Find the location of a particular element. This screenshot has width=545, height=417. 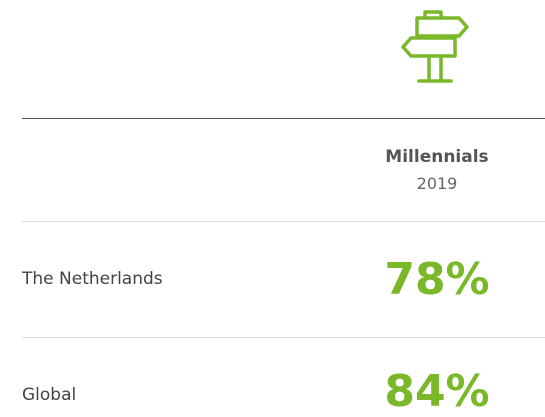

signpost-icon is located at coordinates (435, 46).